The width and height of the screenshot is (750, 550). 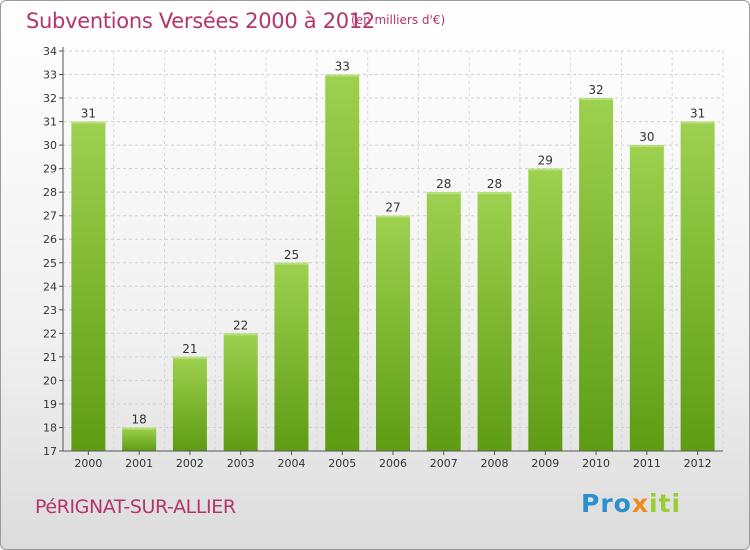 What do you see at coordinates (241, 463) in the screenshot?
I see `x-tick-label: 2003` at bounding box center [241, 463].